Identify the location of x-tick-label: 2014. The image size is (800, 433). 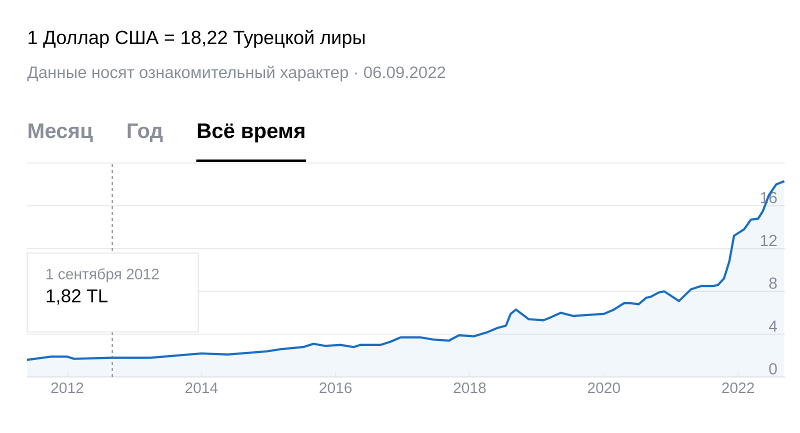
(201, 388).